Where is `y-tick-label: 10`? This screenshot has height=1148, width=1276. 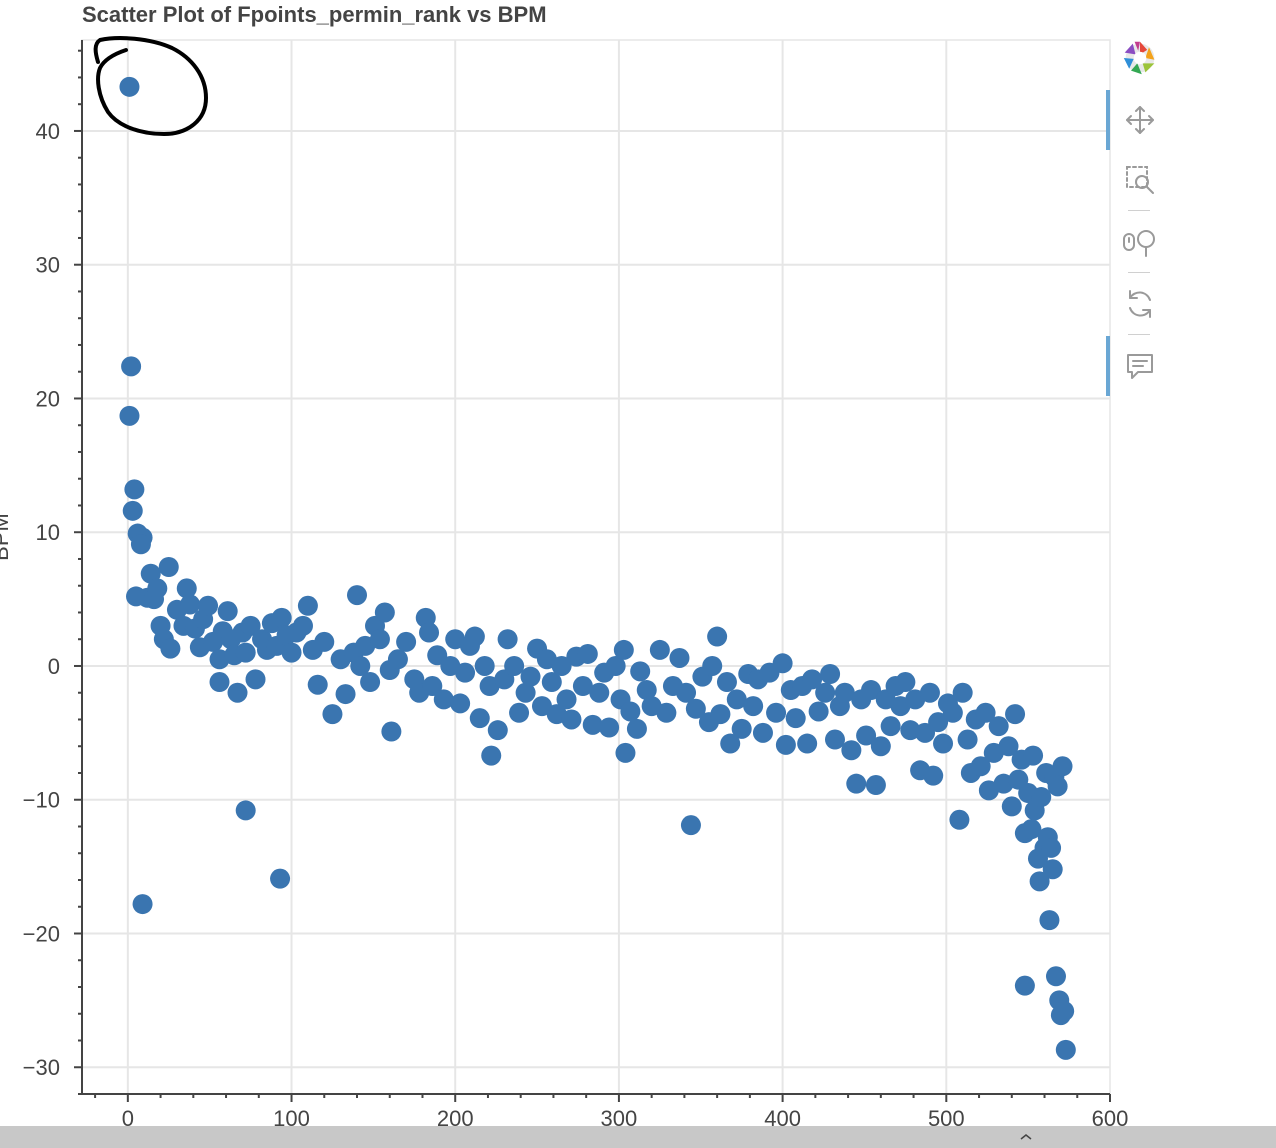 y-tick-label: 10 is located at coordinates (48, 532).